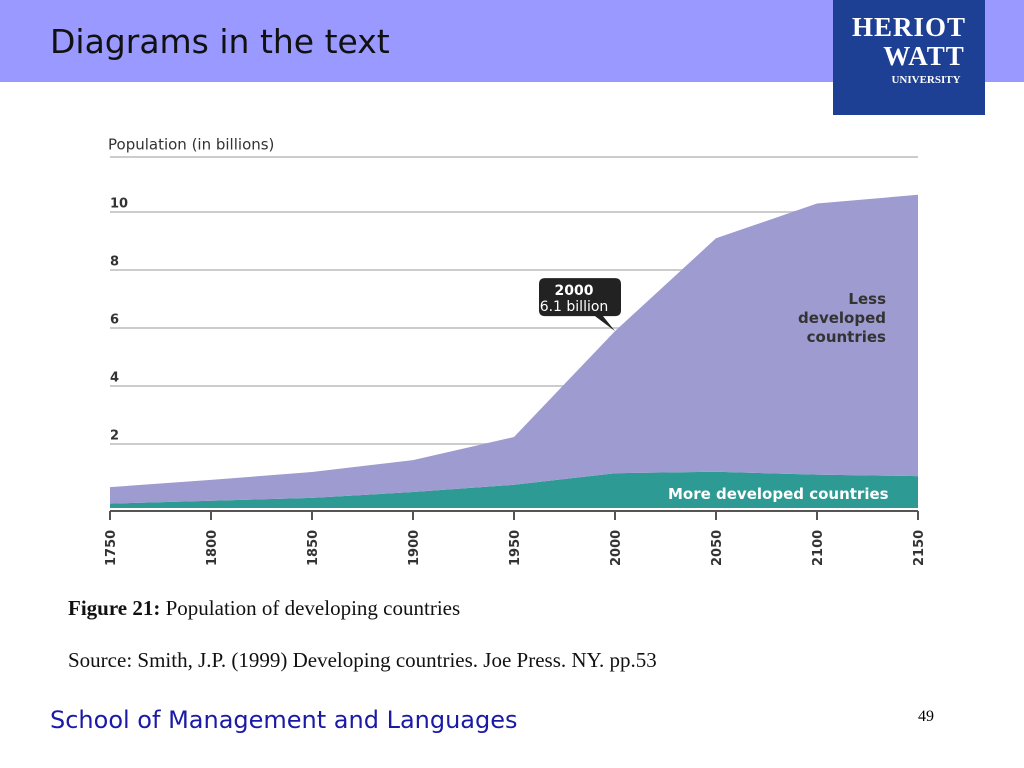  I want to click on x-tick-label: 1950, so click(515, 548).